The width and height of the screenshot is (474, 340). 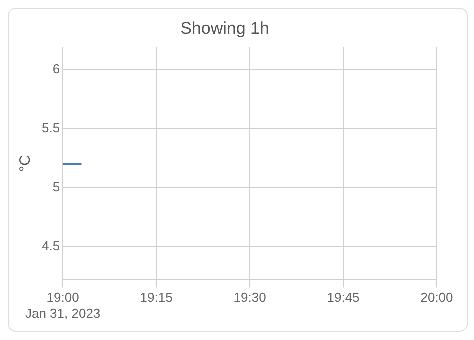 What do you see at coordinates (51, 246) in the screenshot?
I see `y-tick-label: 4.5` at bounding box center [51, 246].